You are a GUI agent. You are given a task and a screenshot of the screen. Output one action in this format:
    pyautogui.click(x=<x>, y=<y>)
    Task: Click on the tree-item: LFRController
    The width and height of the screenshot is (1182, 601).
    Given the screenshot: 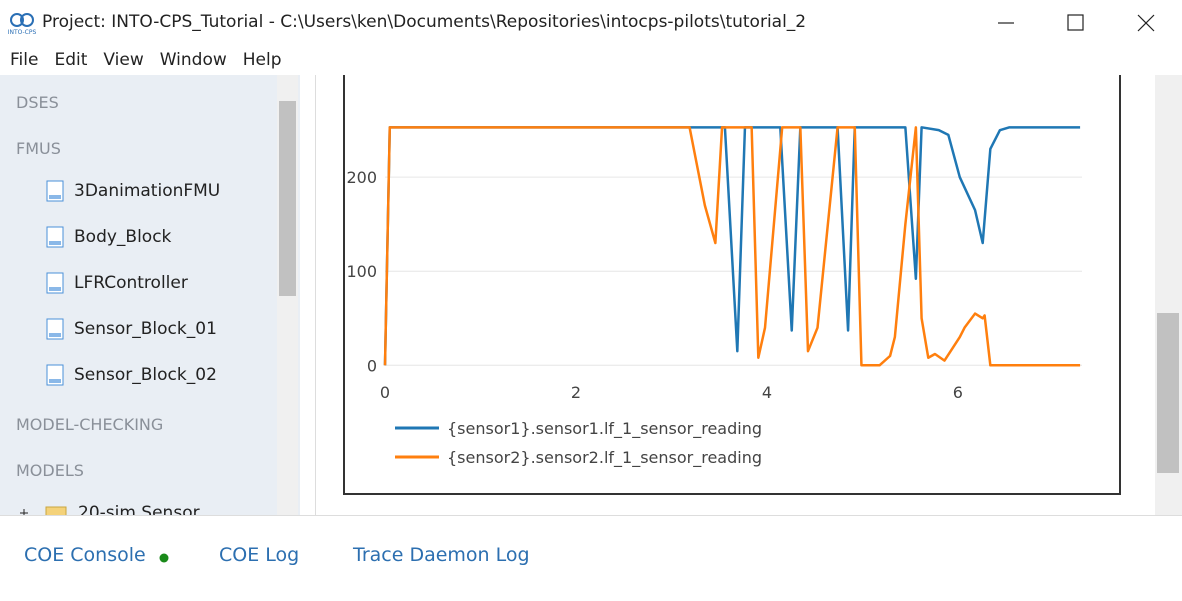 What is the action you would take?
    pyautogui.click(x=117, y=283)
    